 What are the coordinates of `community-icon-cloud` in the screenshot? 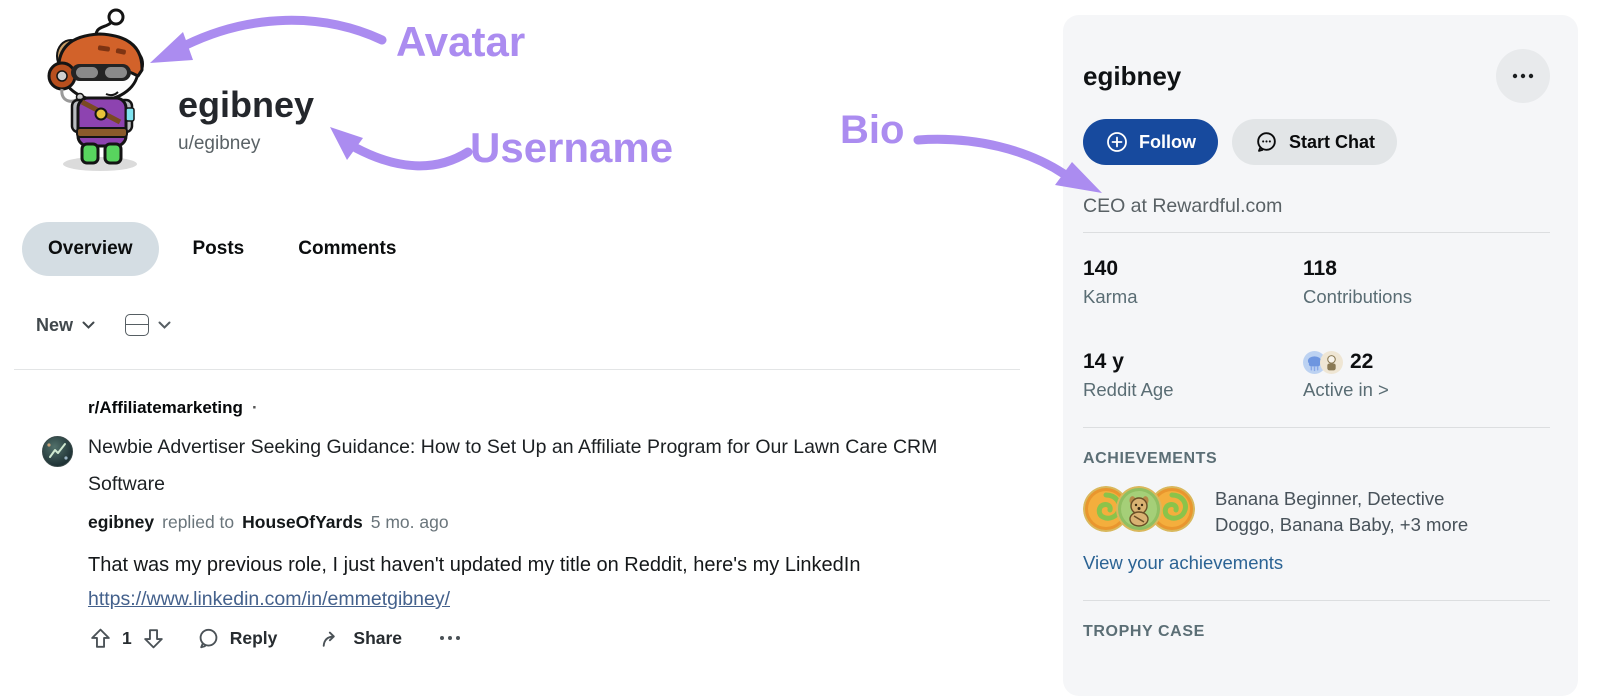 It's located at (1314, 362).